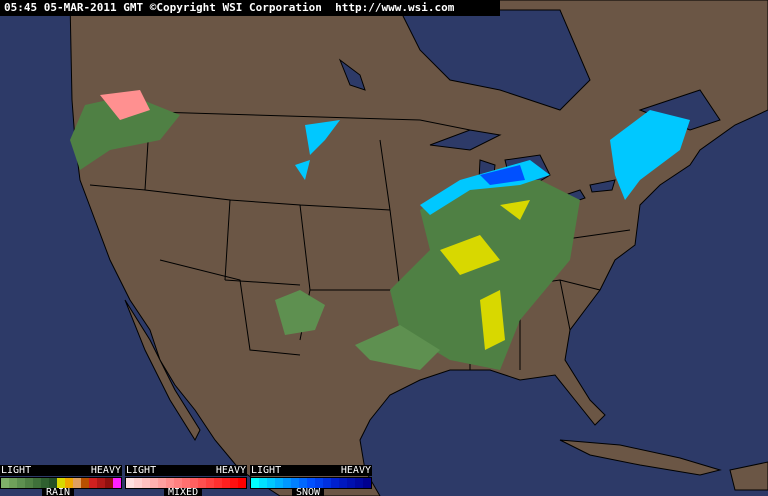 Image resolution: width=768 pixels, height=496 pixels. Describe the element at coordinates (395, 7) in the screenshot. I see `url: http://www.wsi.com` at that location.